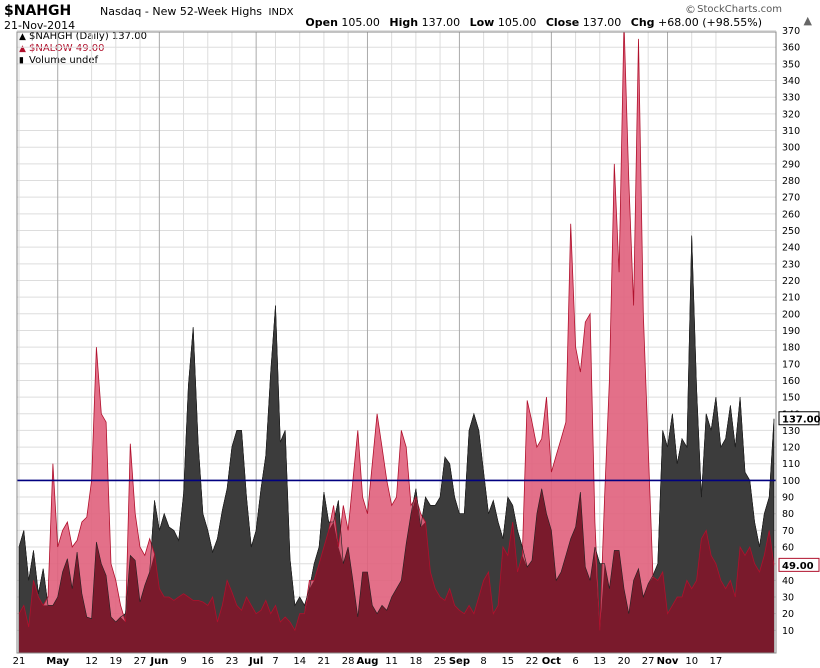  What do you see at coordinates (791, 181) in the screenshot?
I see `y-tick-label: 280` at bounding box center [791, 181].